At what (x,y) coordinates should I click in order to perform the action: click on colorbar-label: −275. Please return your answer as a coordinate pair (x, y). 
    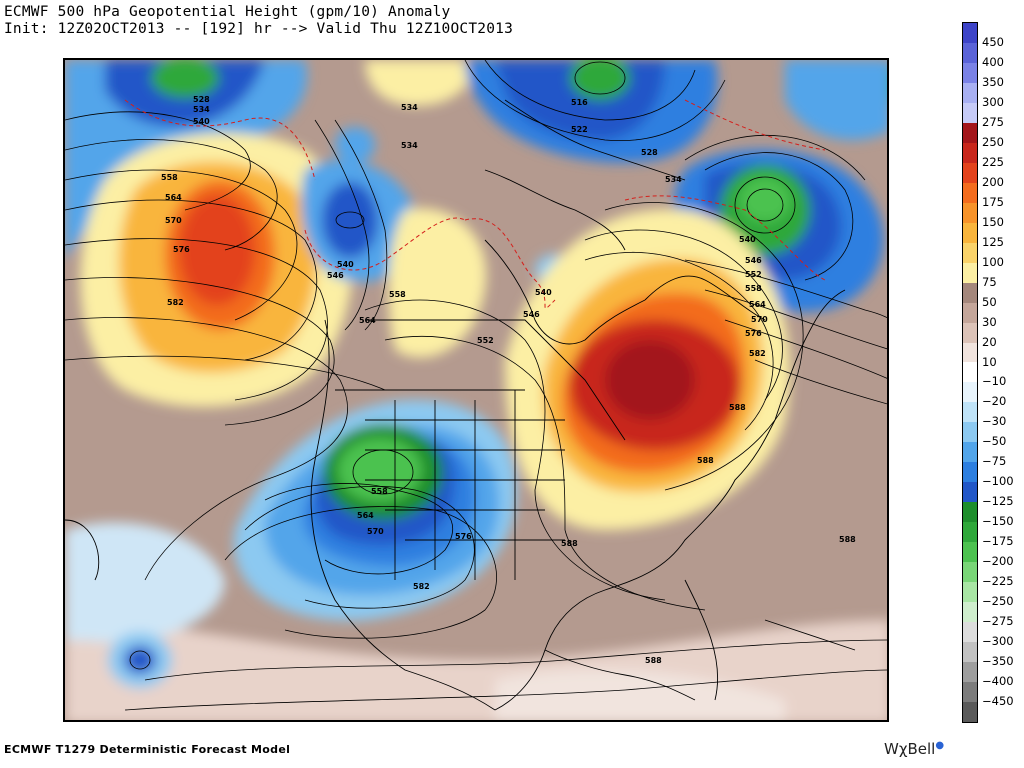
    Looking at the image, I should click on (998, 621).